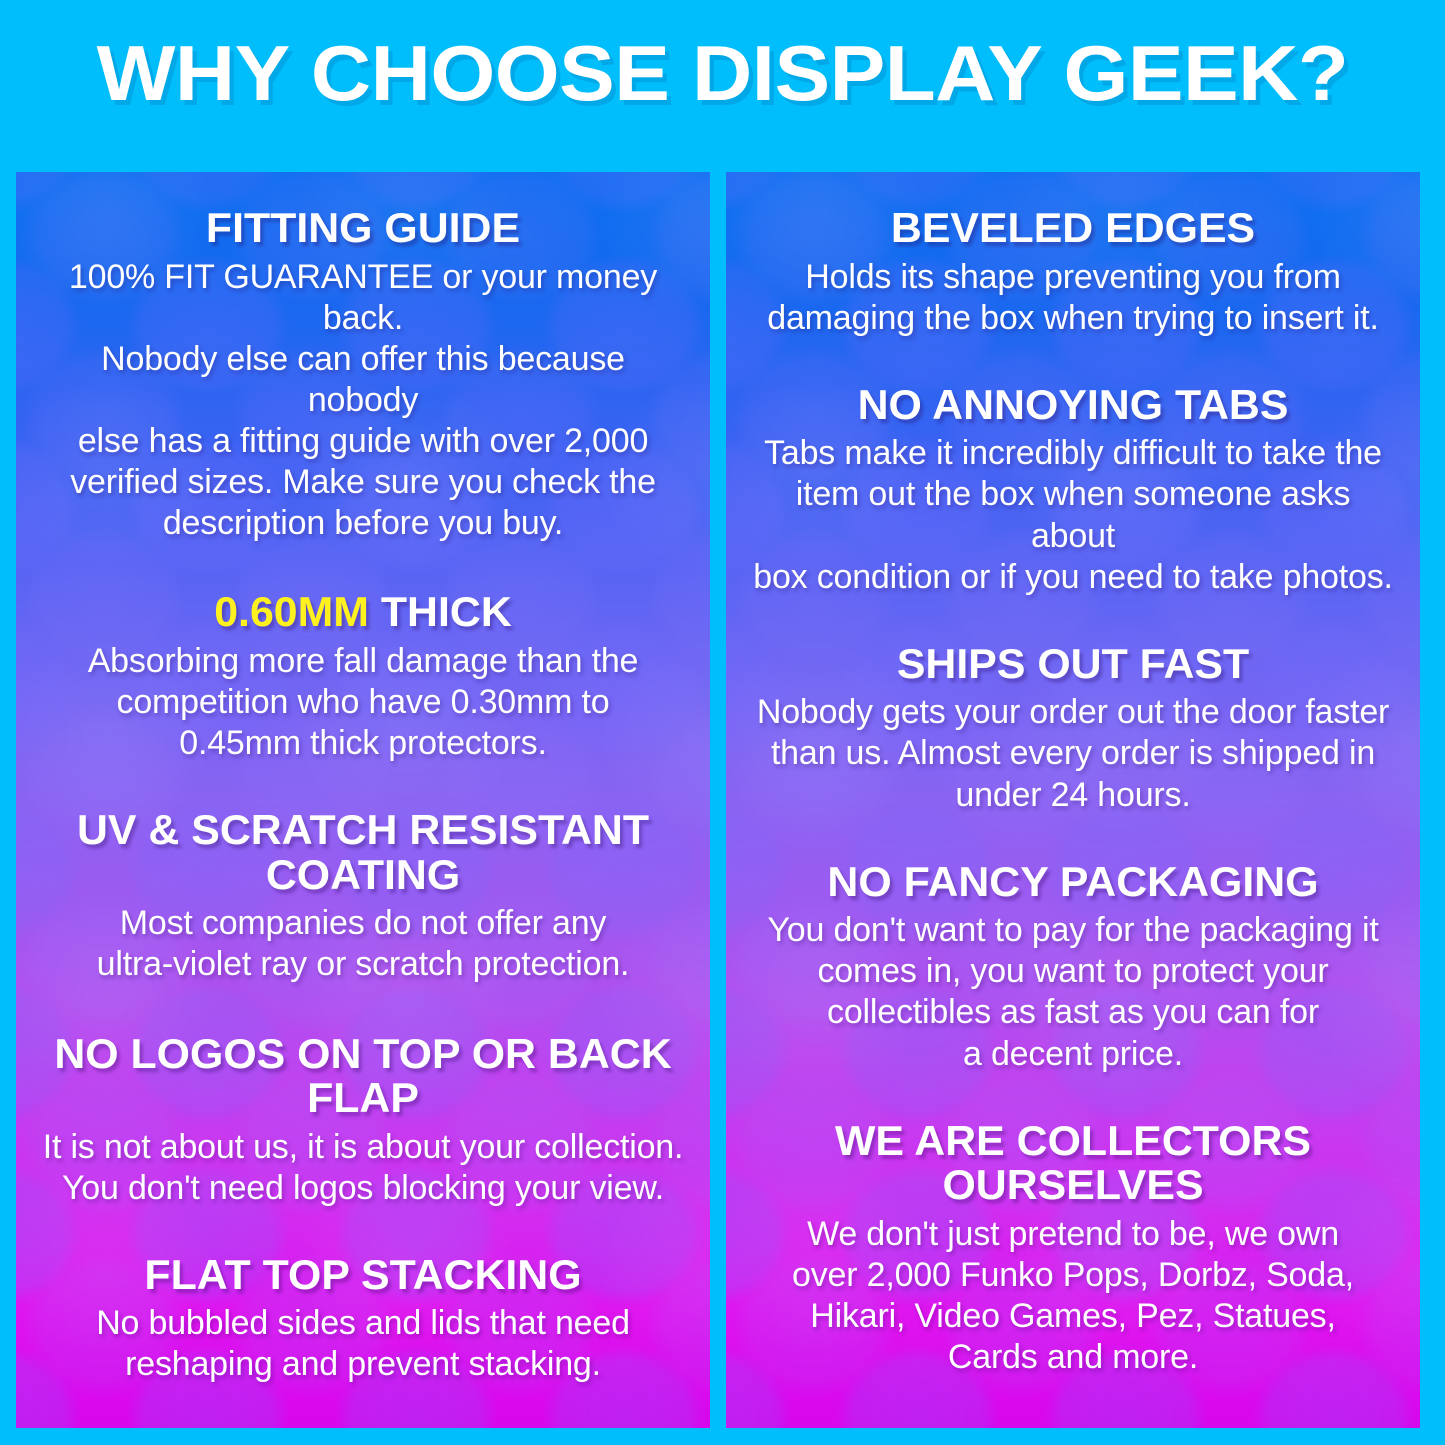 The width and height of the screenshot is (1445, 1445). What do you see at coordinates (363, 923) in the screenshot?
I see `body-line: Most companies do not offer any` at bounding box center [363, 923].